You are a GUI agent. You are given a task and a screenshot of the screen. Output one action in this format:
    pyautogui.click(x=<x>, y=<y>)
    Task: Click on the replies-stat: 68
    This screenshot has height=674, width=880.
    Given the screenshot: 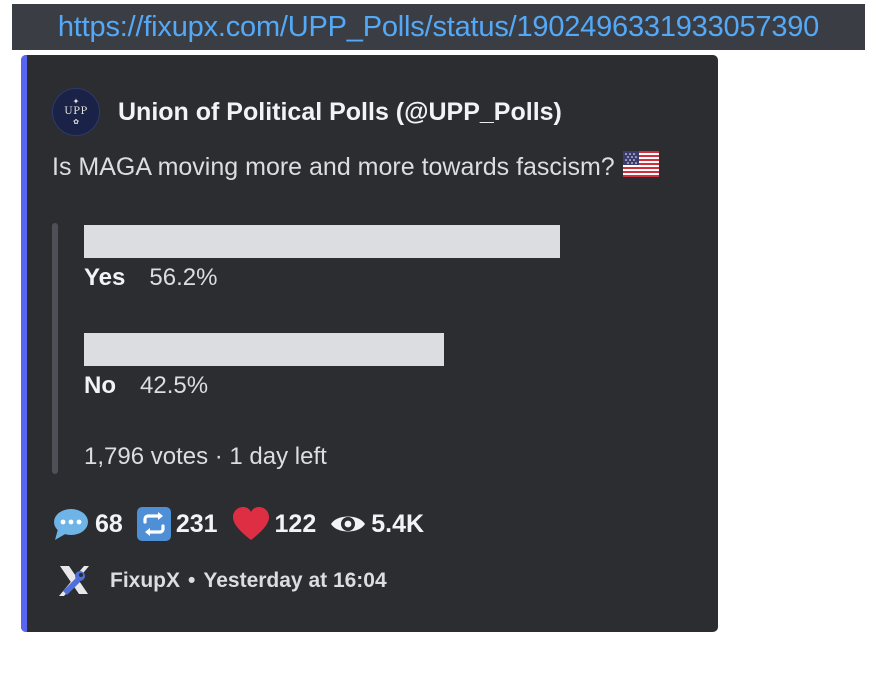 What is the action you would take?
    pyautogui.click(x=87, y=524)
    